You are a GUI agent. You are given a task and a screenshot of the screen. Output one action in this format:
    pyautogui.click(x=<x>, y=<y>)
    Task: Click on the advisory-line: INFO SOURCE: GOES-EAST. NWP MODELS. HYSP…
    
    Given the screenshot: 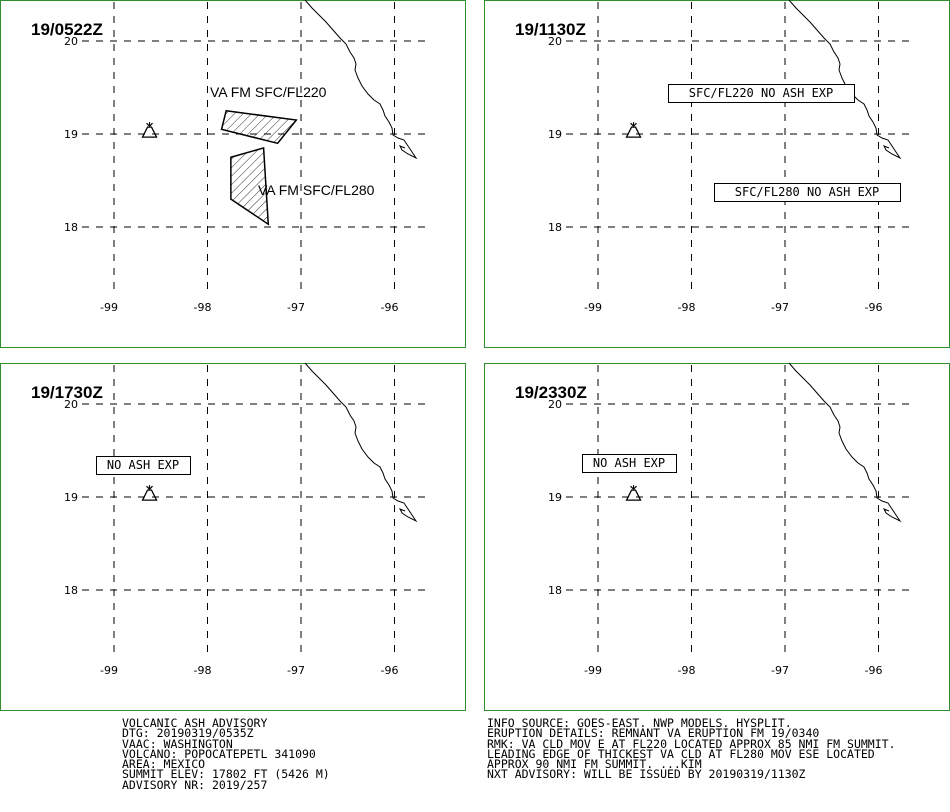 What is the action you would take?
    pyautogui.click(x=639, y=723)
    